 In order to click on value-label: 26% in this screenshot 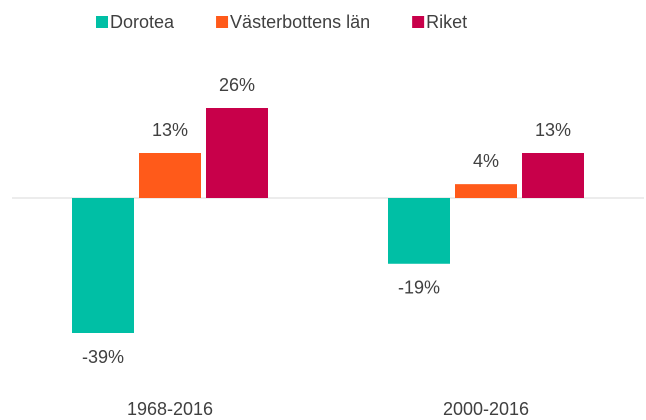, I will do `click(237, 85)`.